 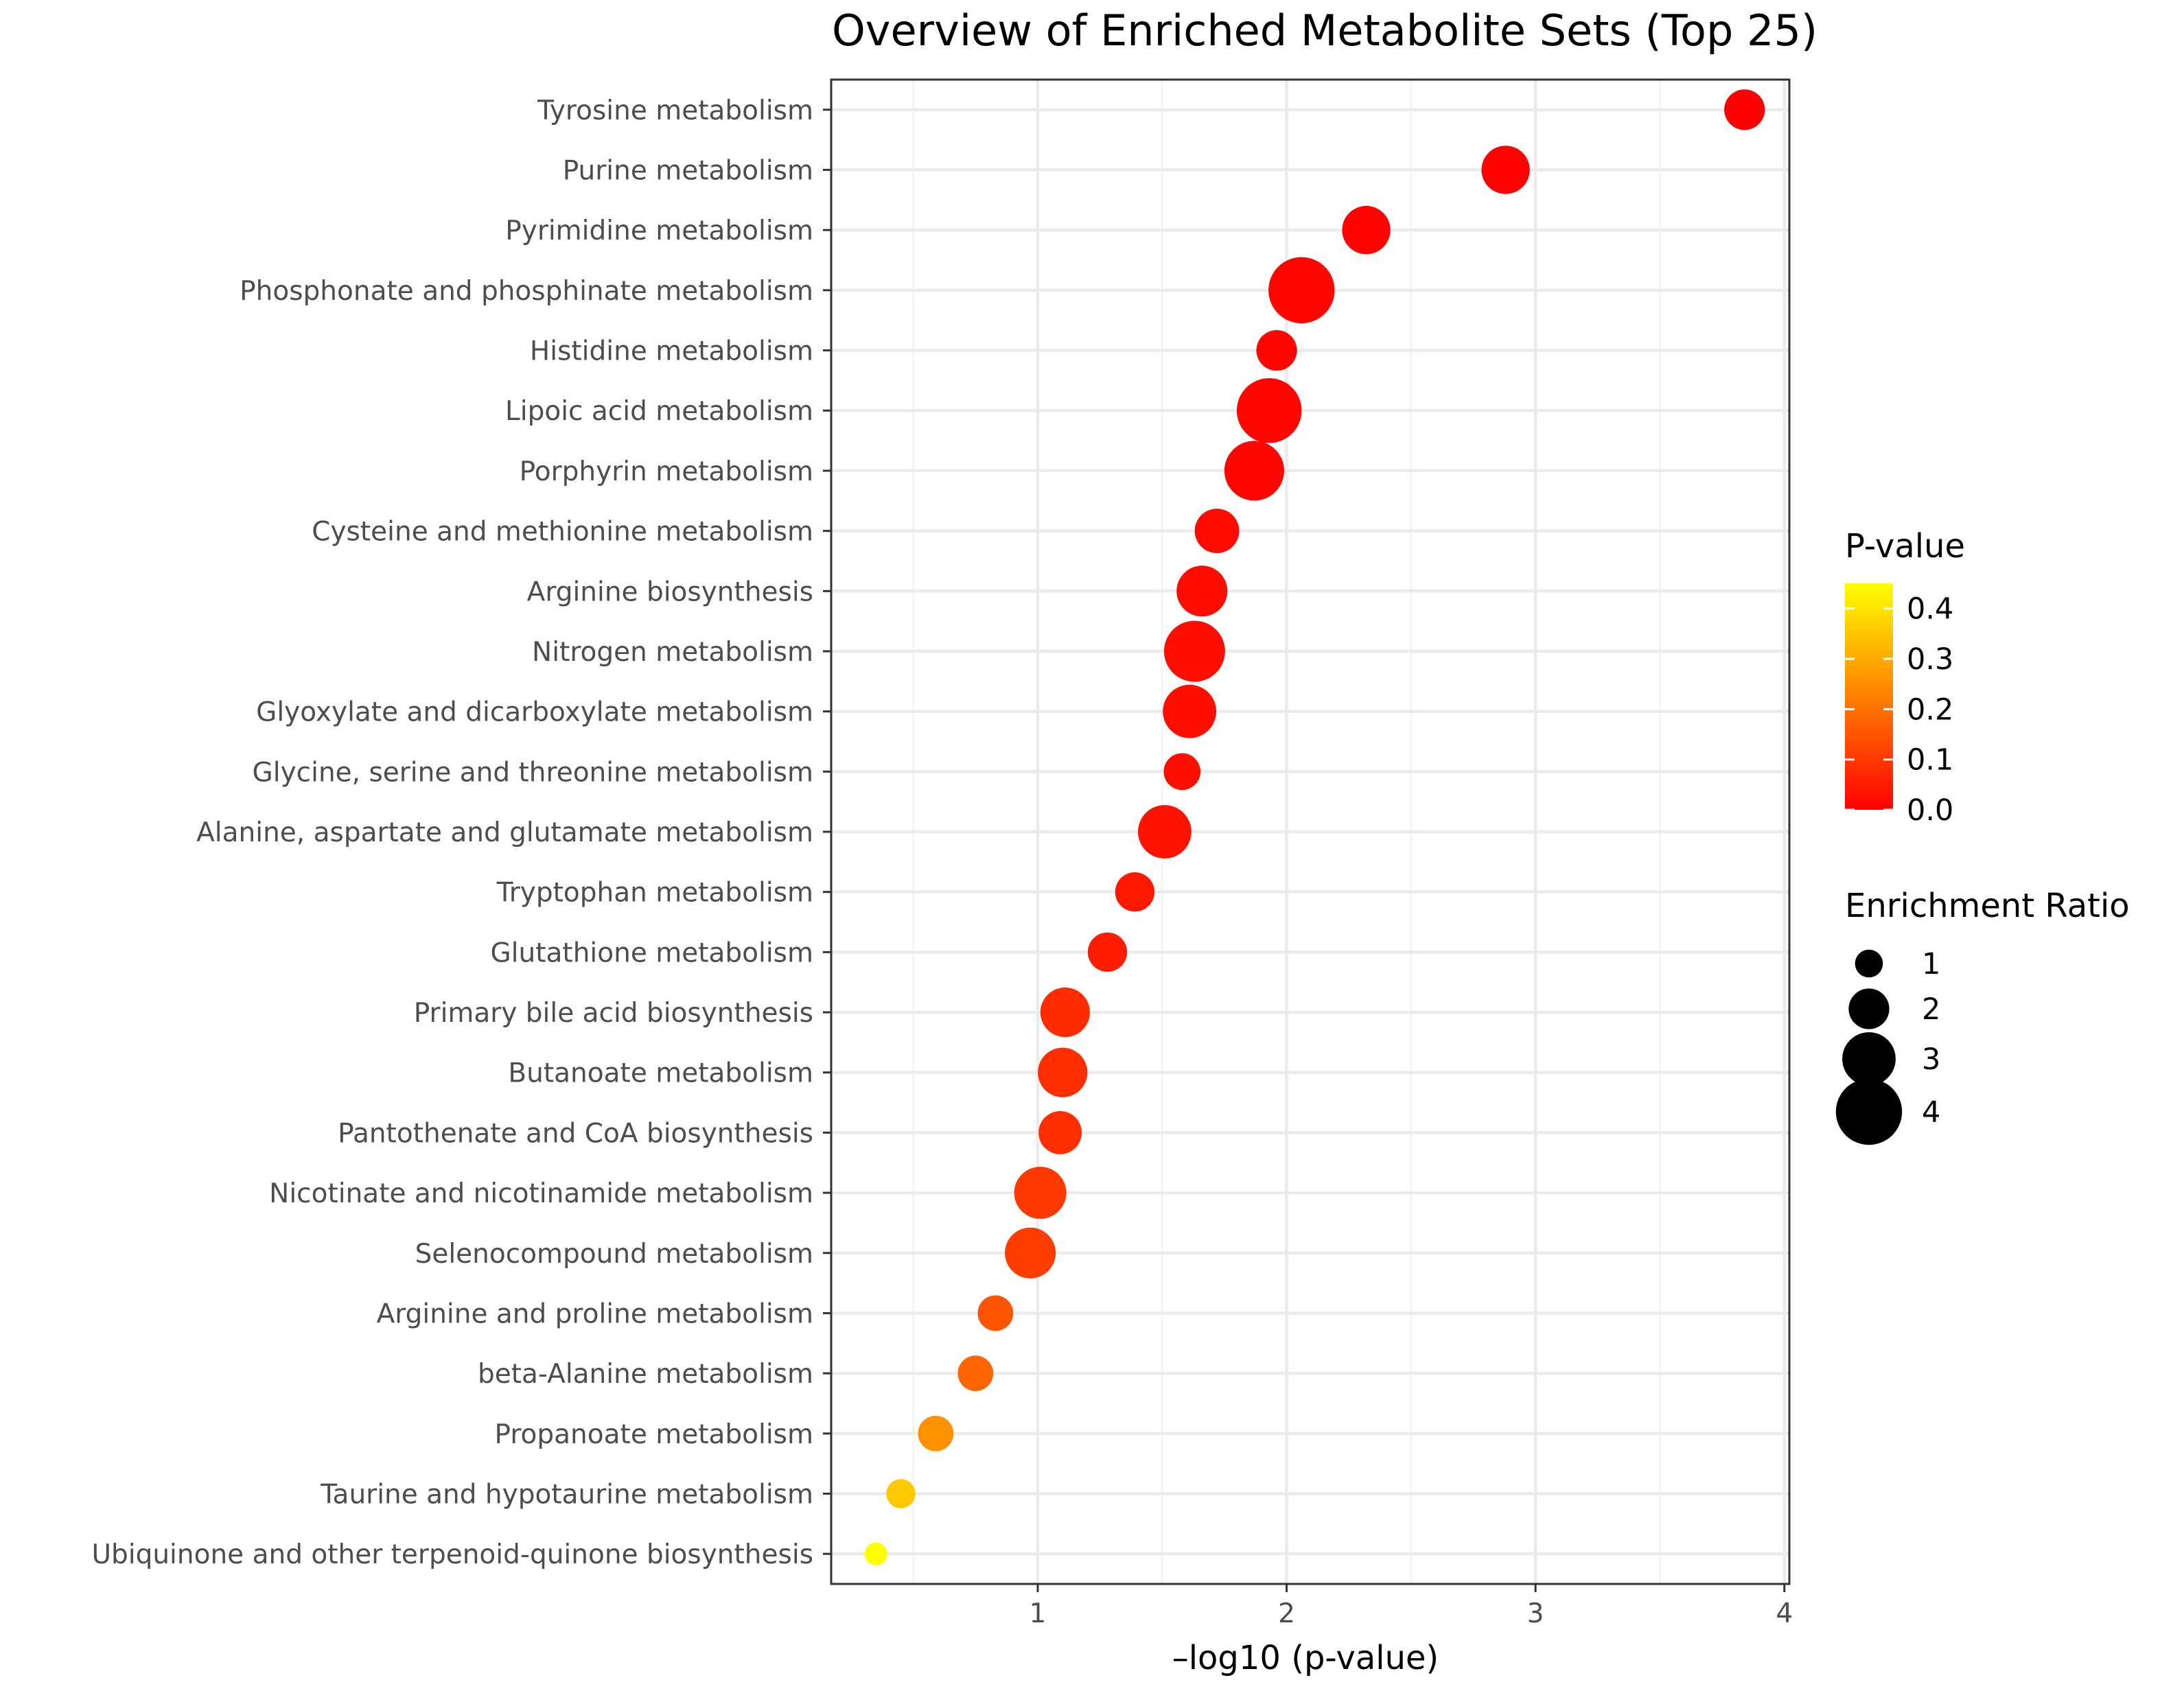 I want to click on y-tick-label: Nicotinate and nicotinamide metabolism, so click(x=541, y=1194).